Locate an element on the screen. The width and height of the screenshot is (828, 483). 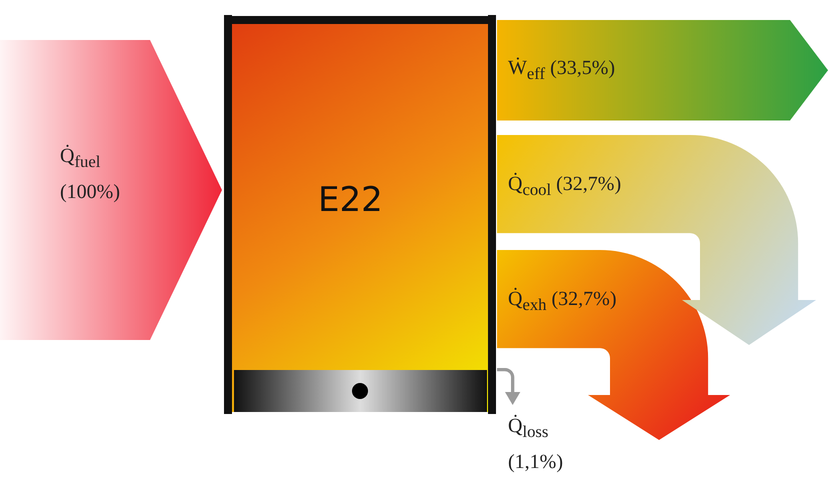
text: E22 is located at coordinates (350, 200).